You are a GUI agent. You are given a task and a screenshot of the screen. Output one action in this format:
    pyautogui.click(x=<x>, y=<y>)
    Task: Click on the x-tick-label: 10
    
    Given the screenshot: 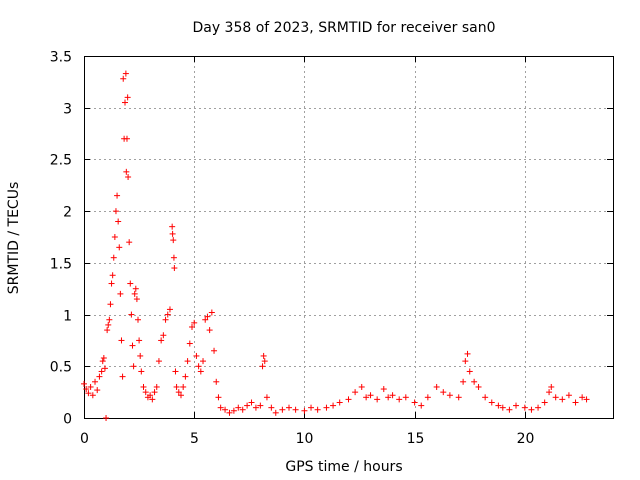 What is the action you would take?
    pyautogui.click(x=305, y=439)
    